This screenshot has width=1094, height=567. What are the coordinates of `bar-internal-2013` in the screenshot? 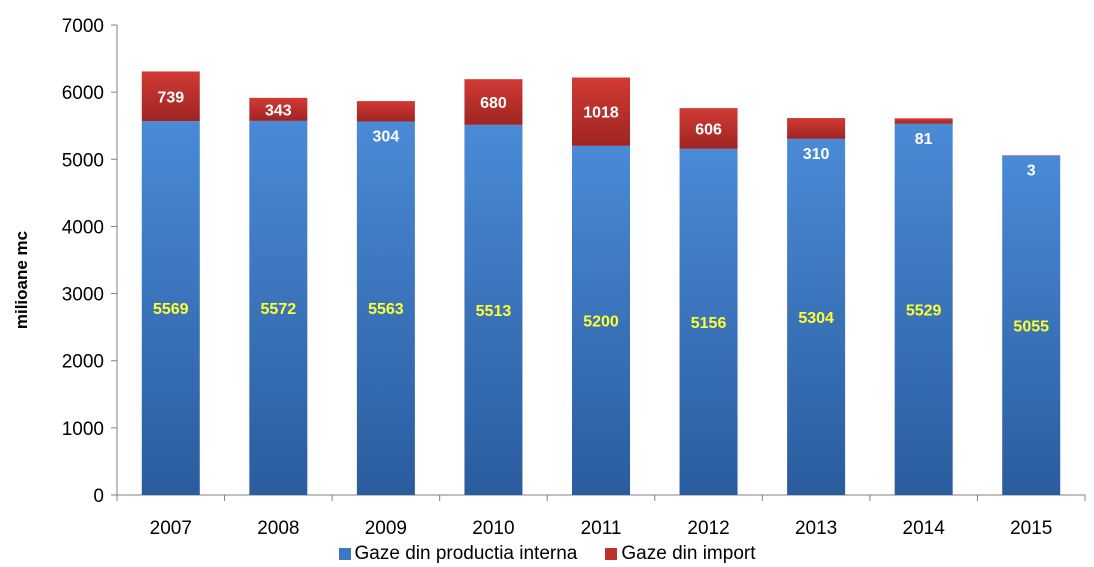 It's located at (816, 317).